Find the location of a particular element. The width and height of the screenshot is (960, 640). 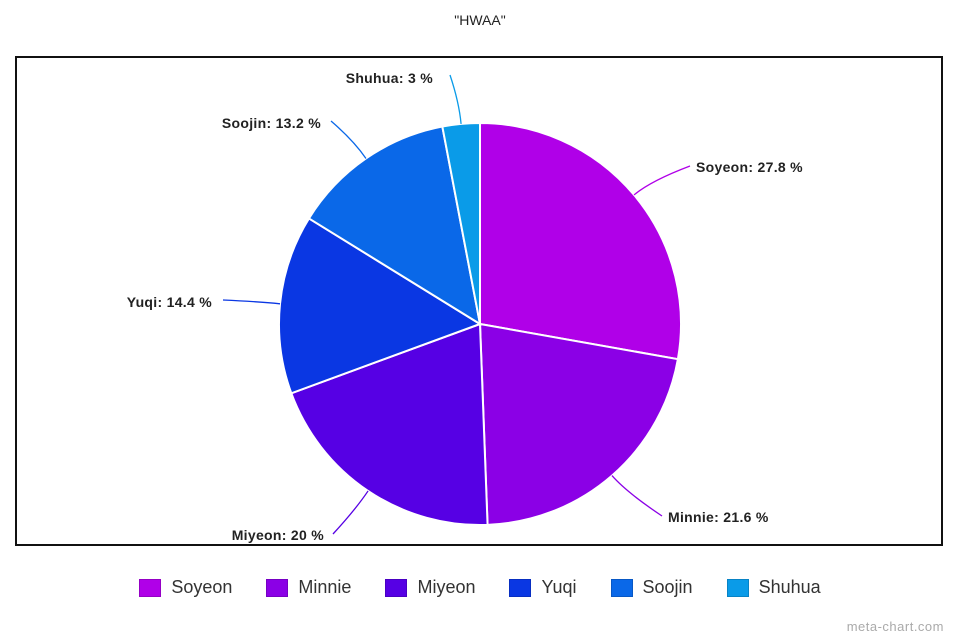

slice-label-minnie: Minnie: 21.6 % is located at coordinates (718, 517).